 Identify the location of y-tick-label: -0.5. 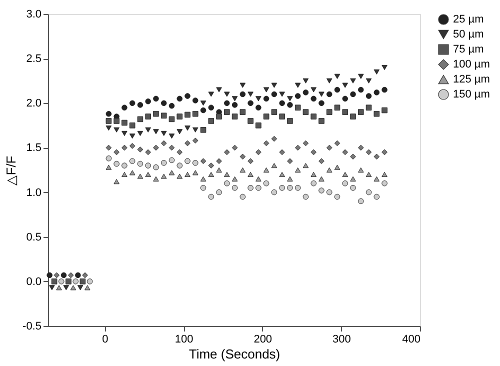
(32, 326).